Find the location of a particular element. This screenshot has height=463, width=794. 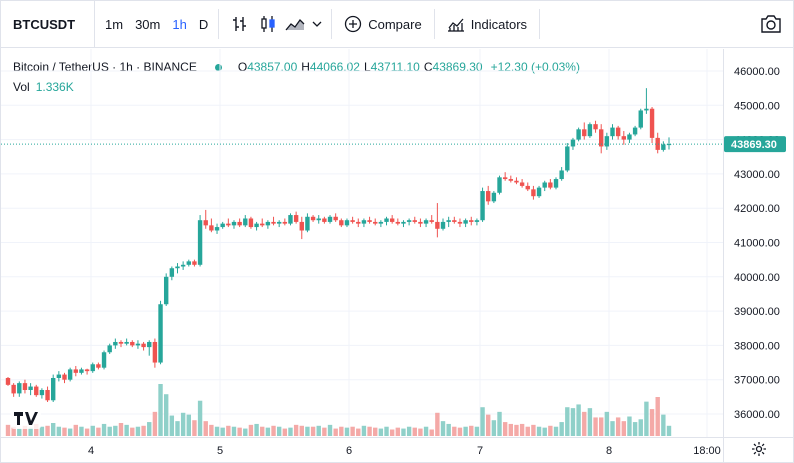

volume-label: Vol is located at coordinates (21, 87).